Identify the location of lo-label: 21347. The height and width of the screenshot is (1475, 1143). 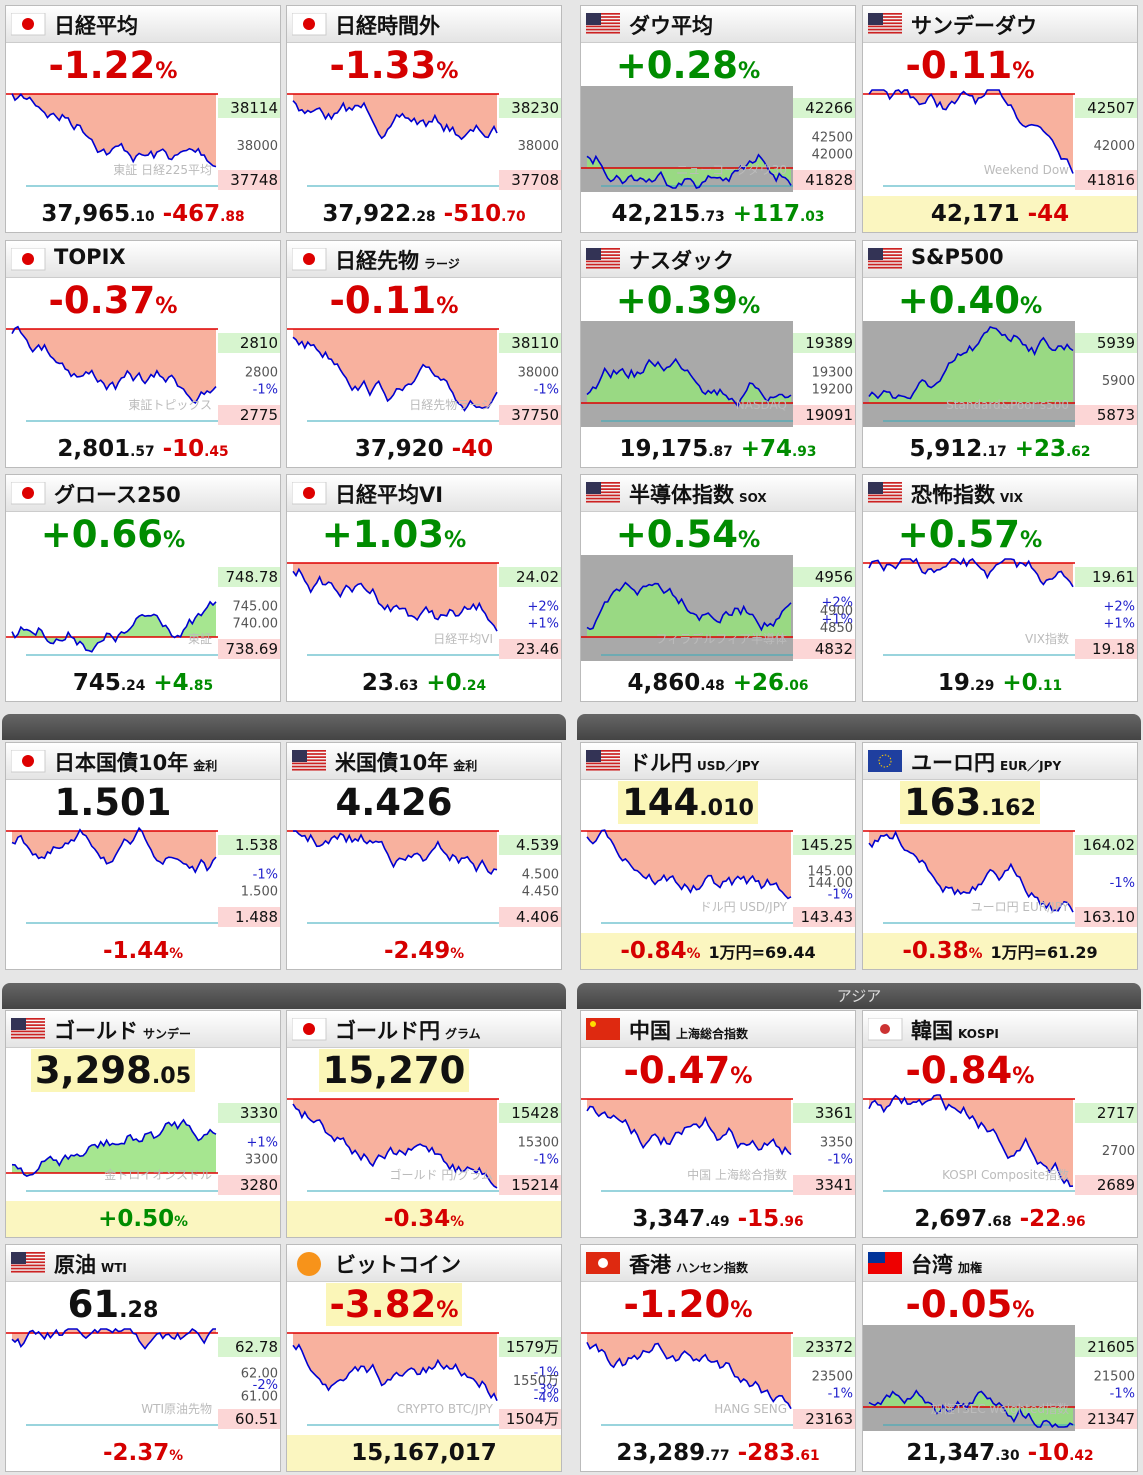
(1111, 1419).